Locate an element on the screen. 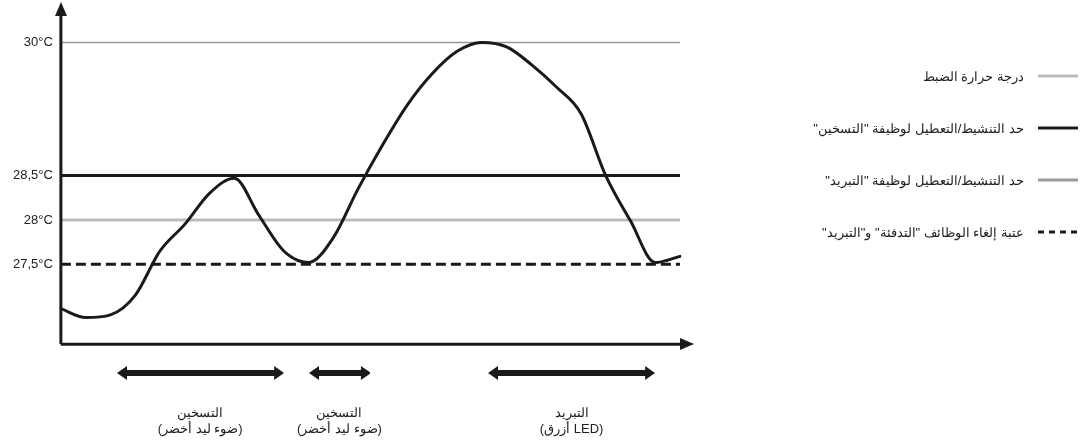  legend-label: حد التنشيط/التعطيل لوظيفة "التسخين" is located at coordinates (918, 128).